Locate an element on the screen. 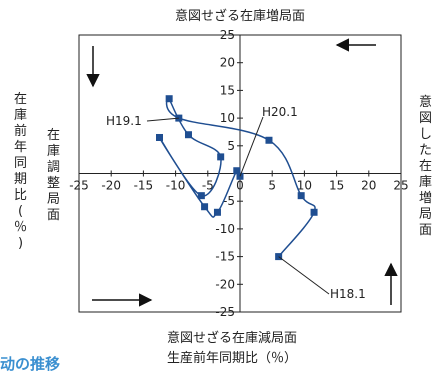  y-tick-label: 15 is located at coordinates (227, 90).